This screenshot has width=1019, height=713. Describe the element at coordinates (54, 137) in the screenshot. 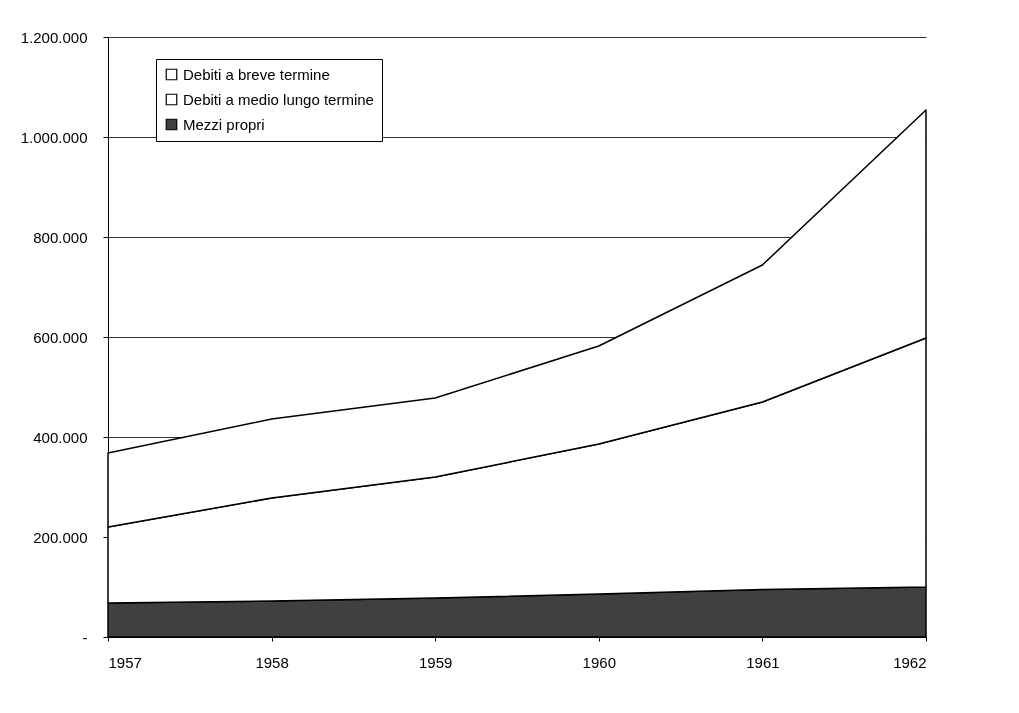

I see `y-tick-label: 1.000.000` at that location.